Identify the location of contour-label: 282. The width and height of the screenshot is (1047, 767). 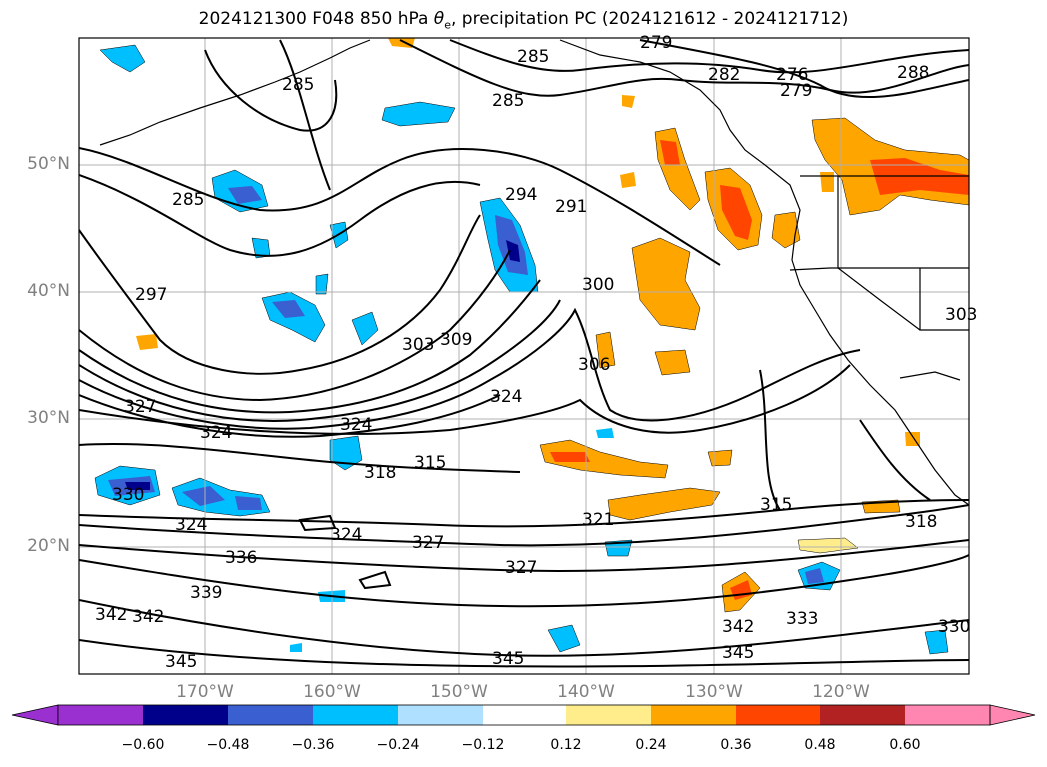
(724, 75).